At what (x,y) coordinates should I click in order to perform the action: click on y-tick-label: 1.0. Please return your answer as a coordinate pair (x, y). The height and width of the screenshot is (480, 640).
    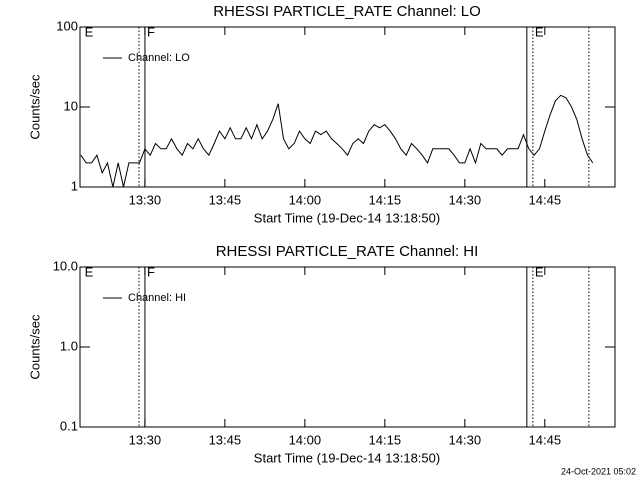
    Looking at the image, I should click on (69, 345).